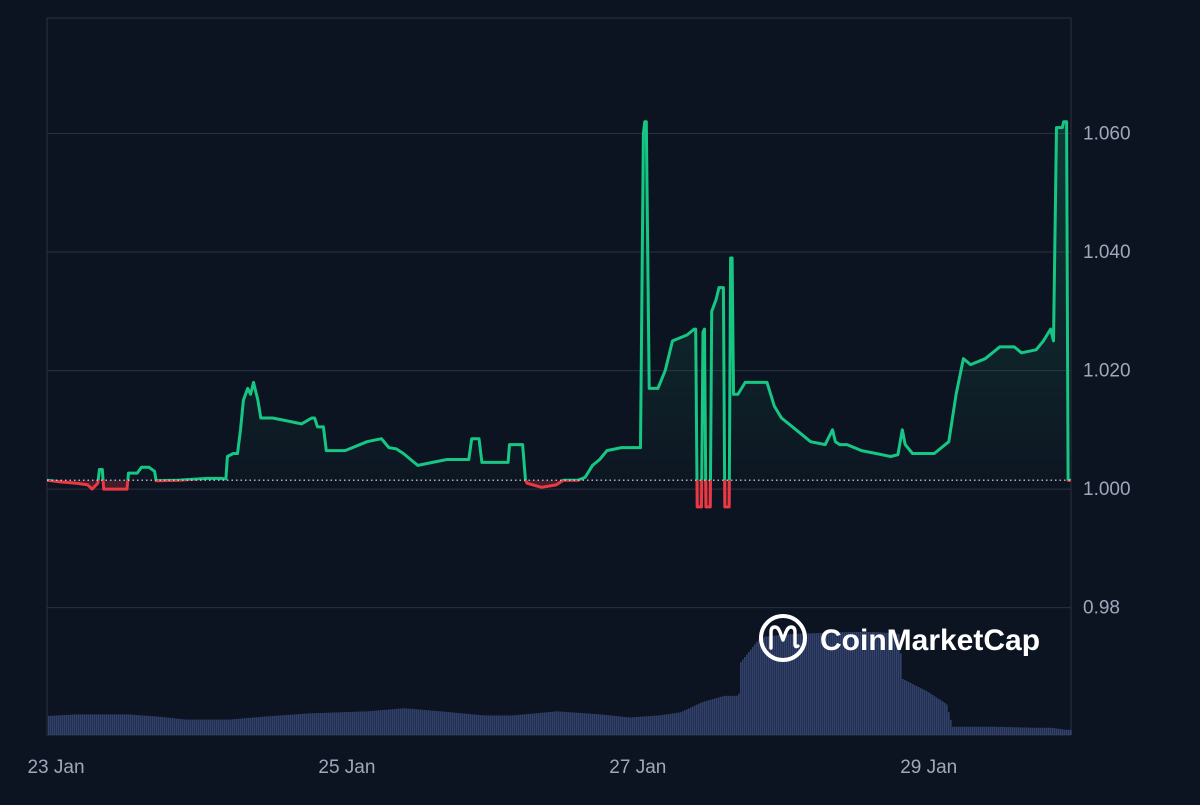 The height and width of the screenshot is (805, 1200). I want to click on x-tick-label: 29 Jan, so click(928, 767).